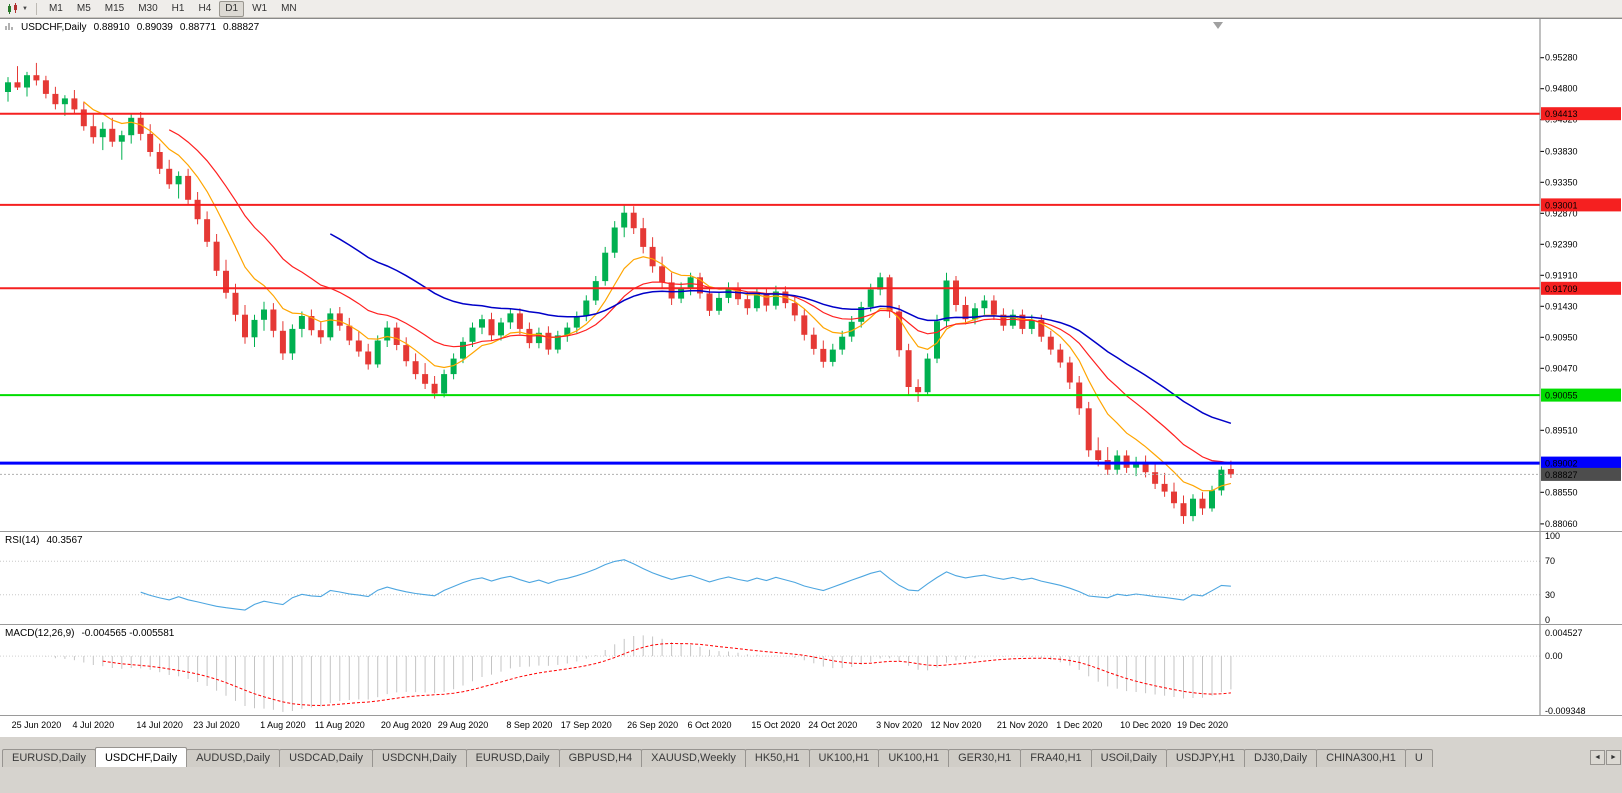  I want to click on date-label: 25 Jun 2020, so click(36, 725).